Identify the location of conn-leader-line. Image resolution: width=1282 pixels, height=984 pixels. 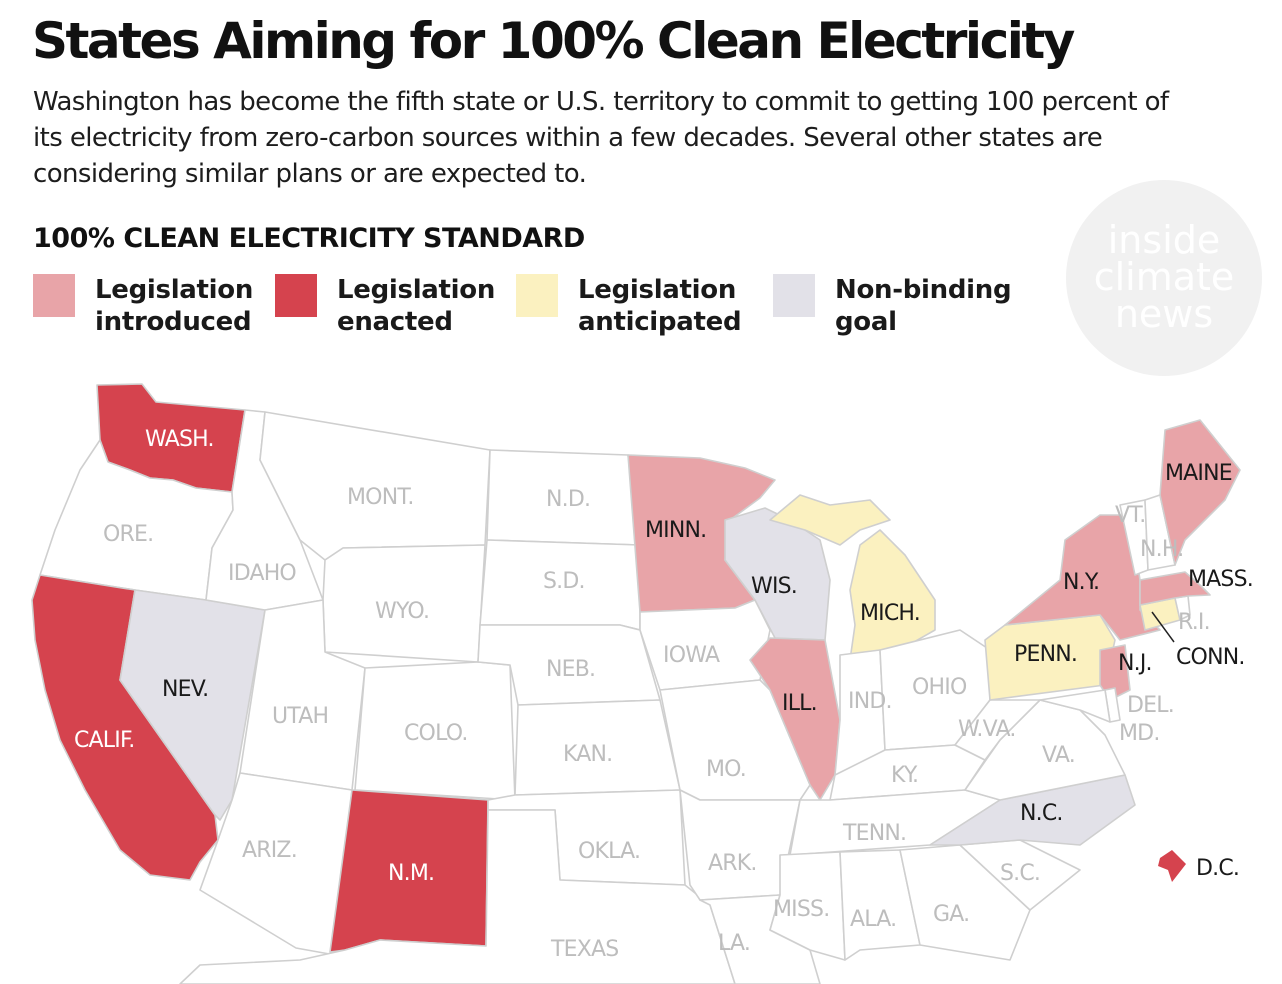
(1163, 627).